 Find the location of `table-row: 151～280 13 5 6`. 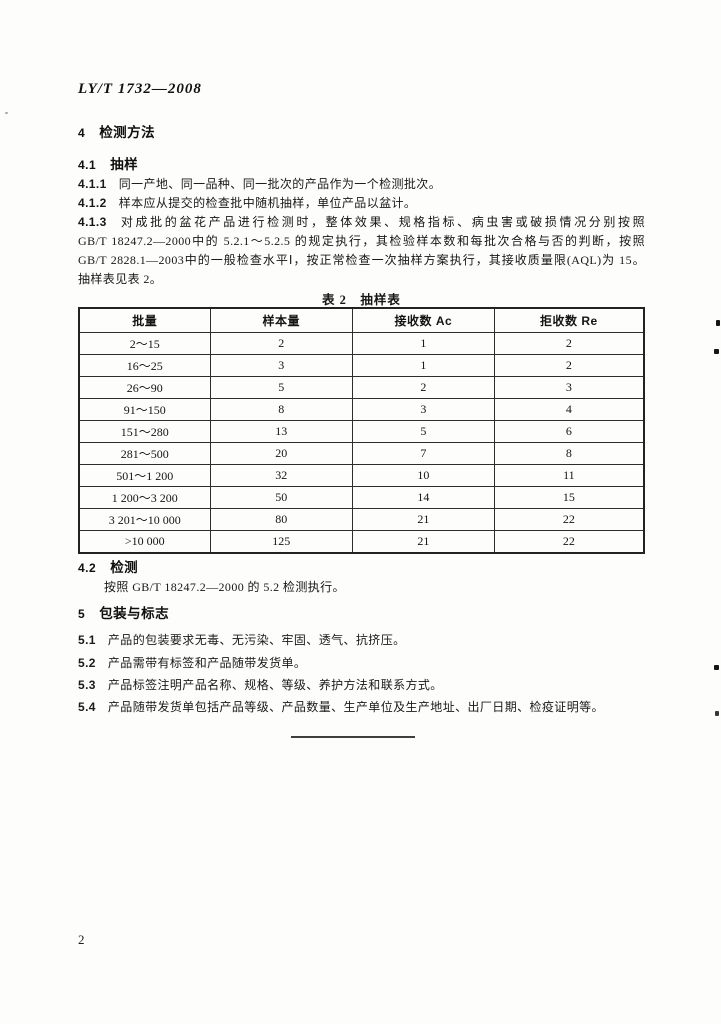

table-row: 151～280 13 5 6 is located at coordinates (361, 431).